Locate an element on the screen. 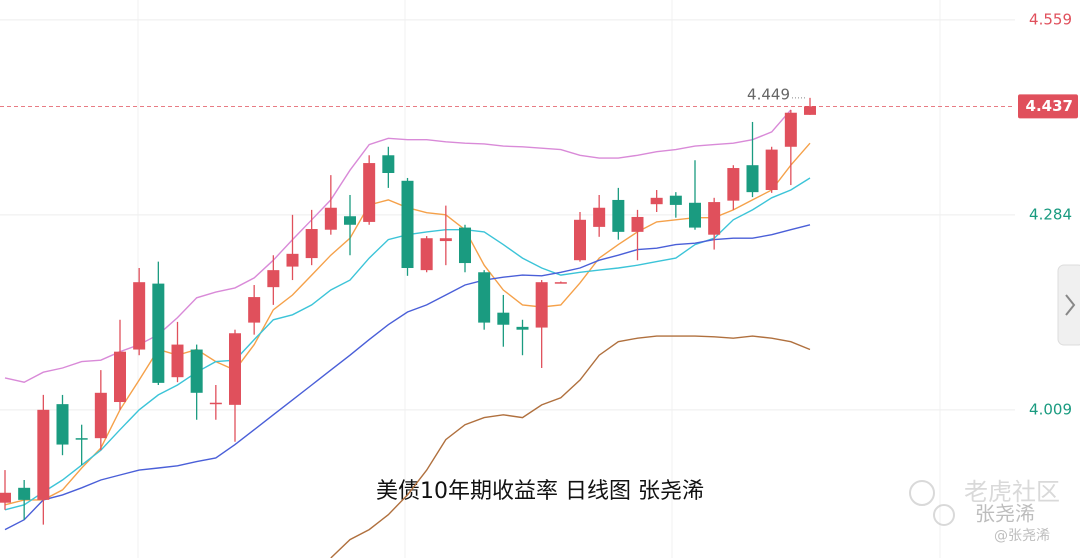 The image size is (1080, 558). watermark-handle: @张尧浠 is located at coordinates (1022, 536).